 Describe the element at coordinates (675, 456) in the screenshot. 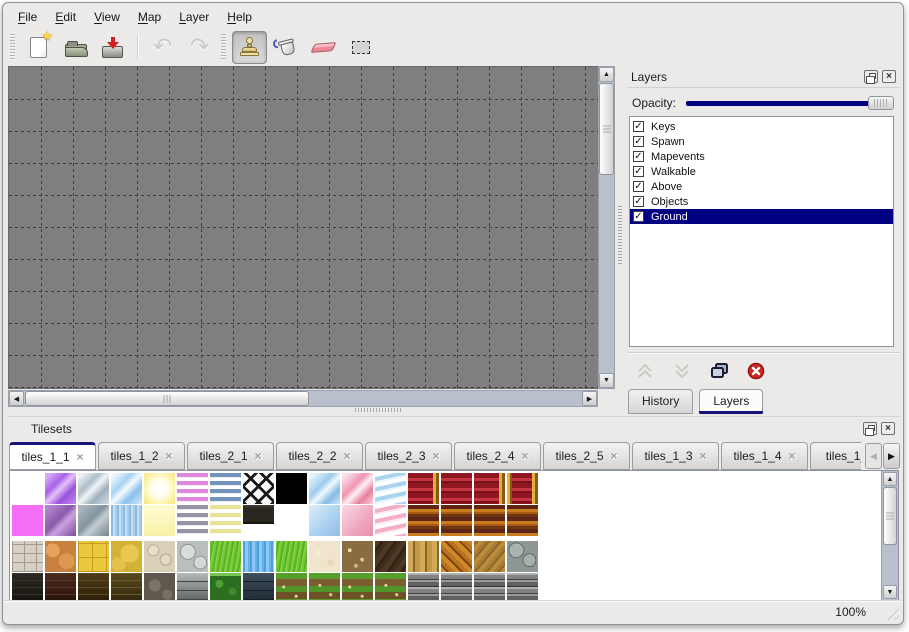

I see `tileset-tab-tiles_1_3: tiles_1_3 ×` at that location.